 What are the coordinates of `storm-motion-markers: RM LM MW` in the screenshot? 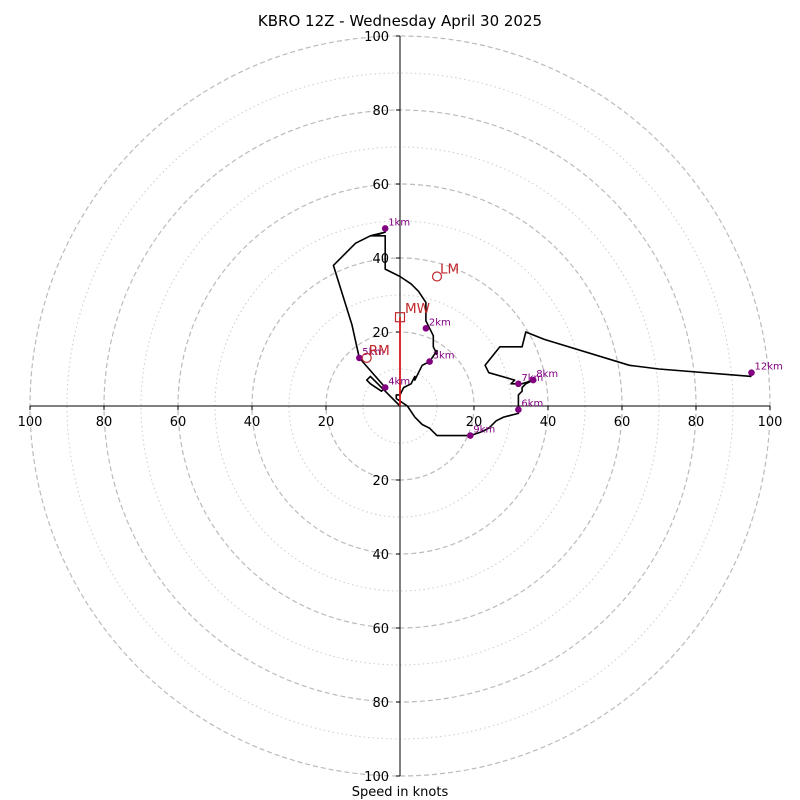 It's located at (410, 312).